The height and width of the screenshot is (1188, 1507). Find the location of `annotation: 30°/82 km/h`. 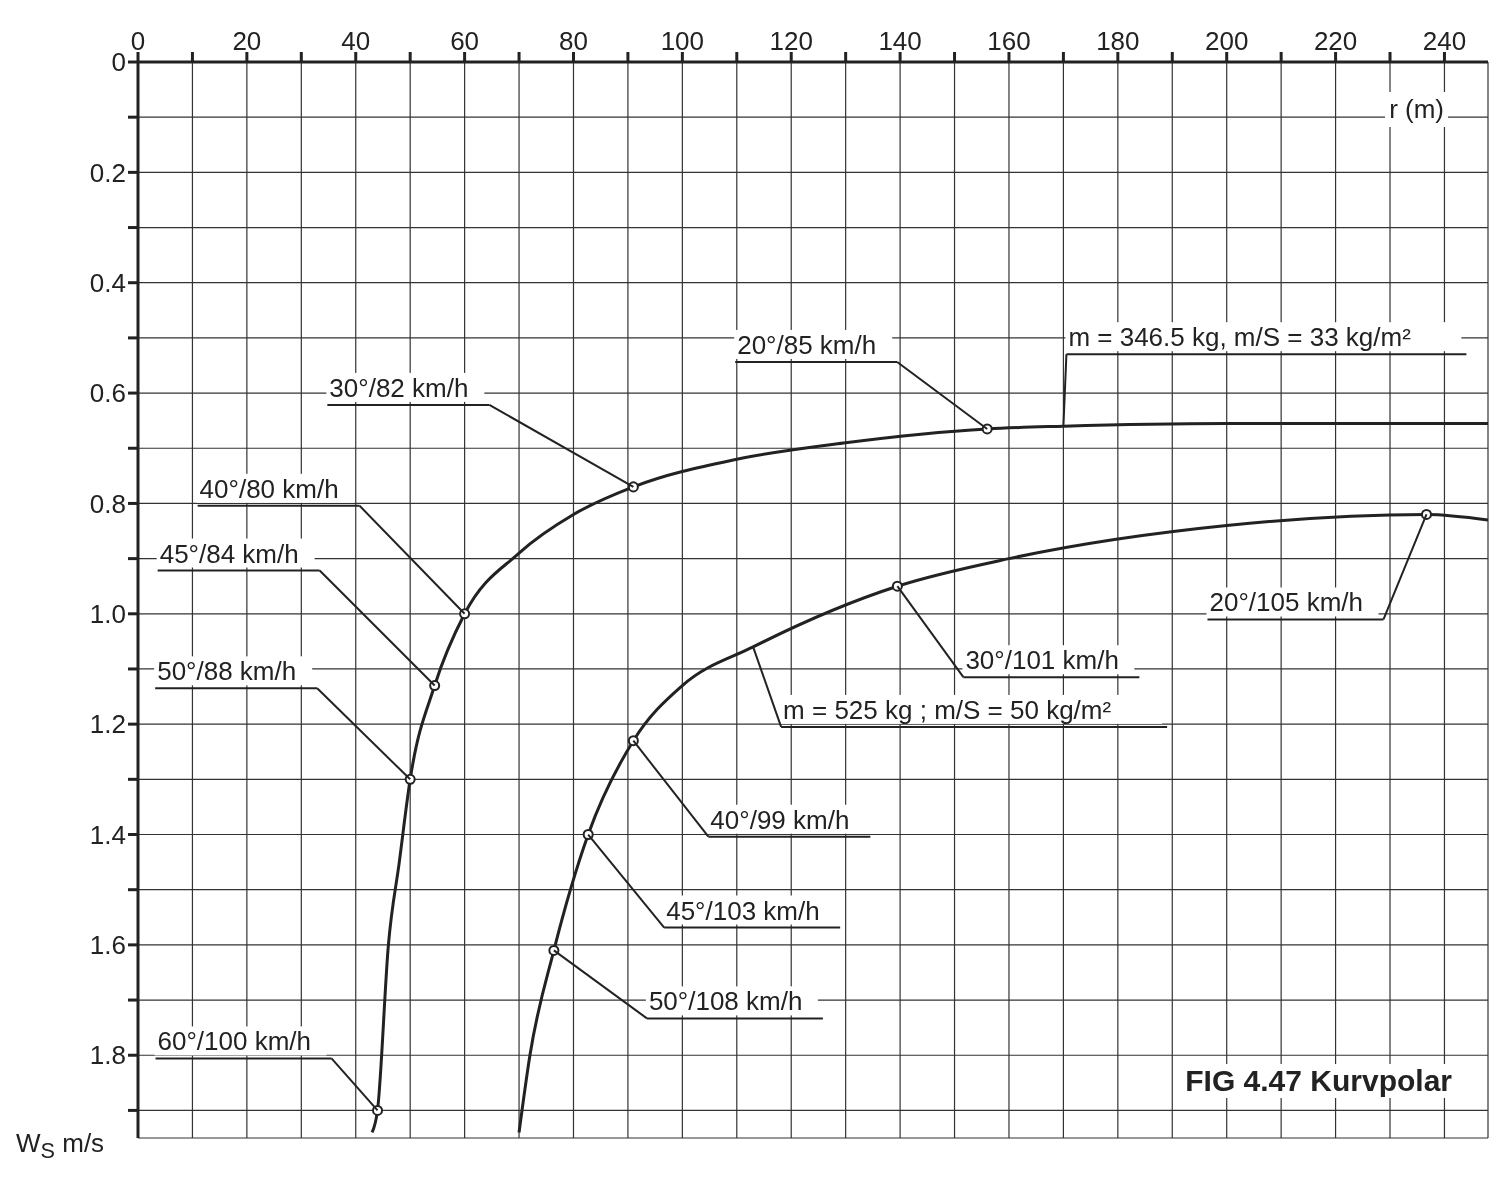

annotation: 30°/82 km/h is located at coordinates (399, 387).